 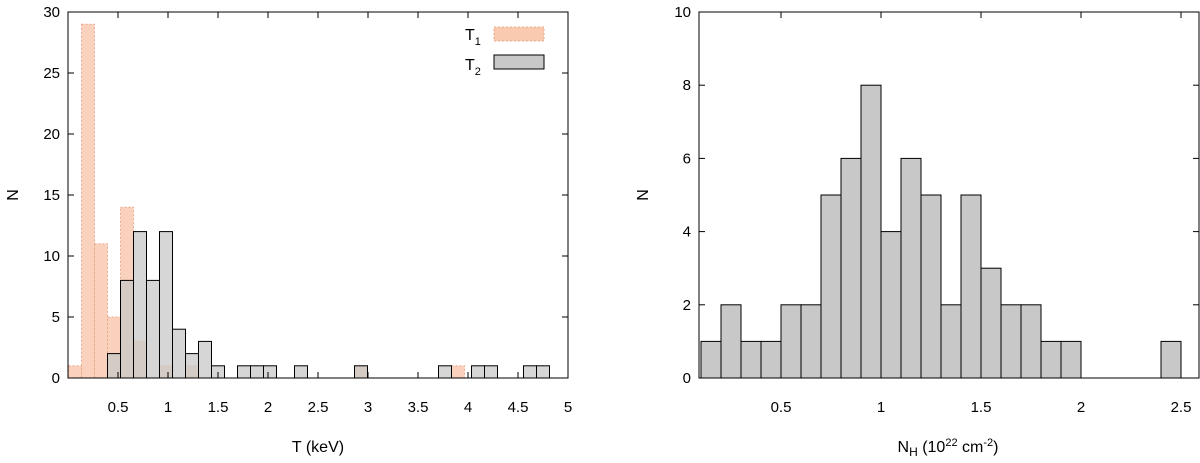 What do you see at coordinates (981, 407) in the screenshot?
I see `right-x-tick-label: 1.5` at bounding box center [981, 407].